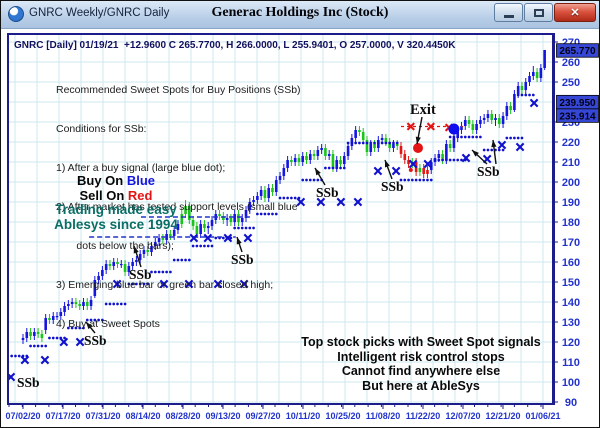 The width and height of the screenshot is (600, 428). Describe the element at coordinates (300, 12) in the screenshot. I see `chart-title: Generac Holdings Inc (Stock)` at that location.